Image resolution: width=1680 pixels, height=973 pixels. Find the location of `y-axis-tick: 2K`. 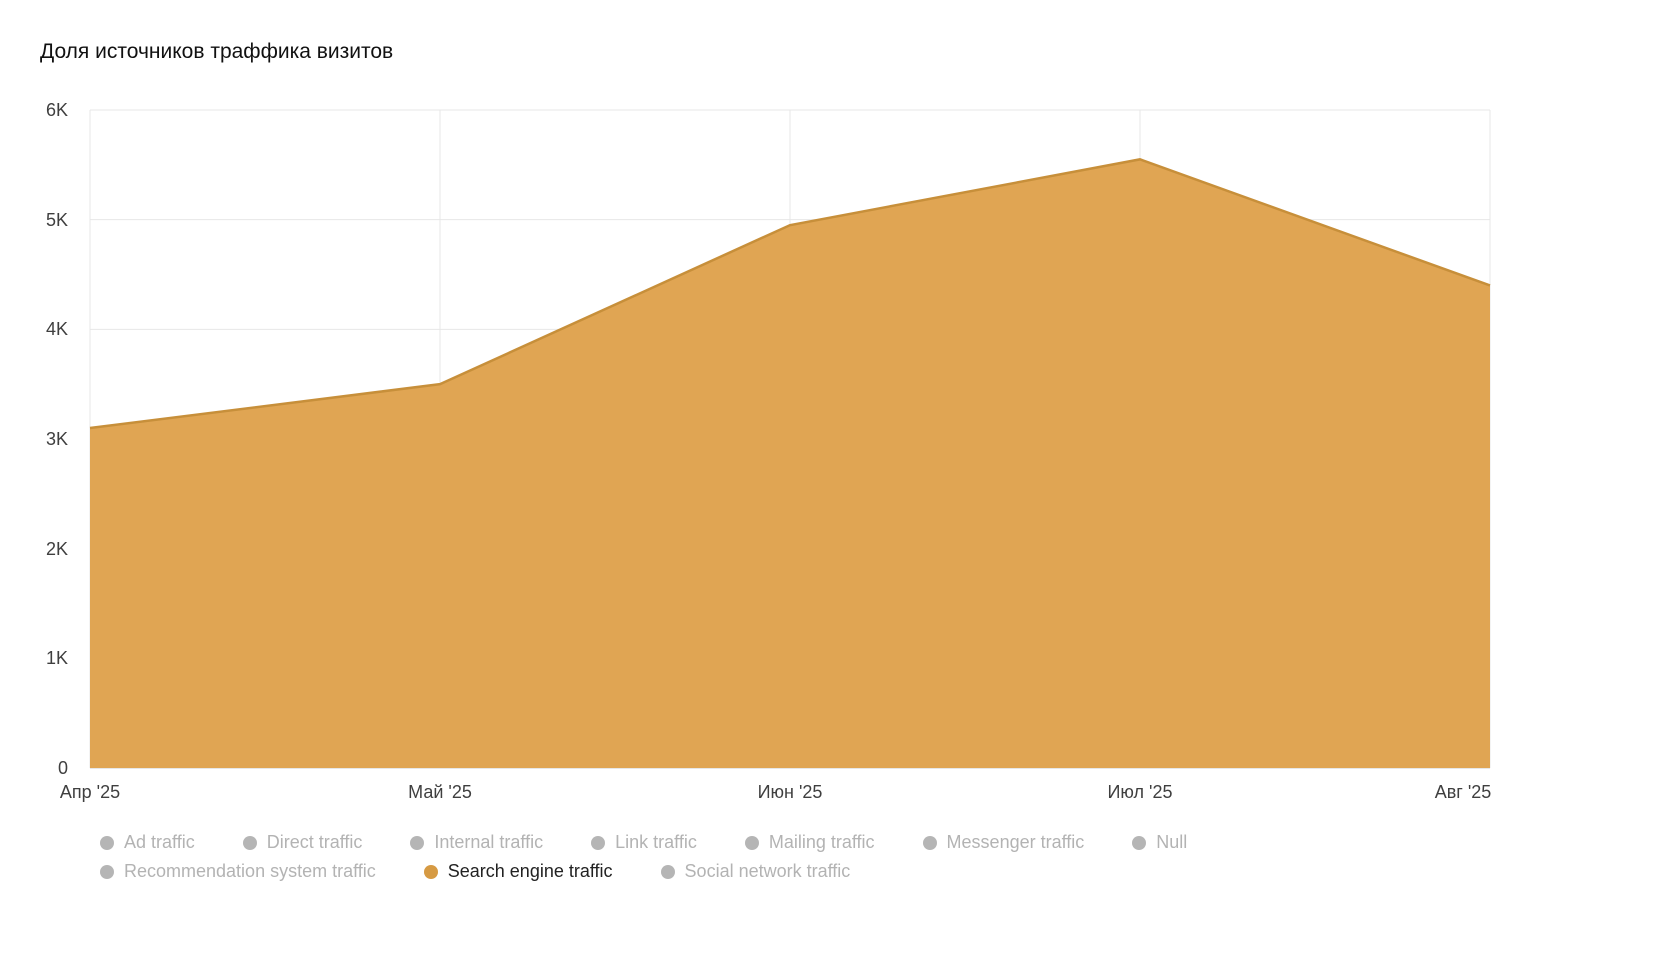

y-axis-tick: 2K is located at coordinates (56, 549).